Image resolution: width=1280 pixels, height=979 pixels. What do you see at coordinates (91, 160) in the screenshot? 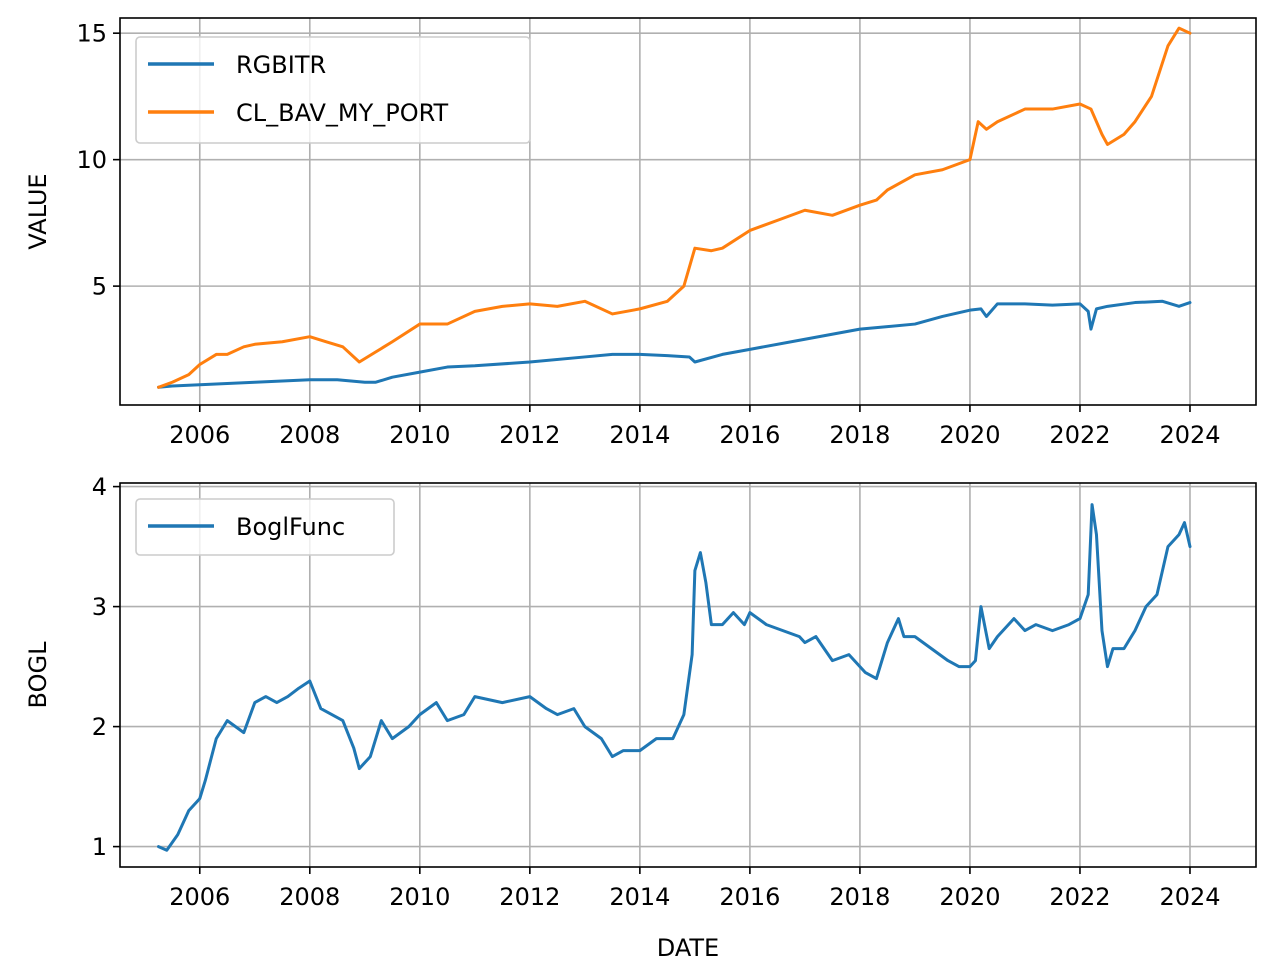
I see `y-tick-label: 10` at bounding box center [91, 160].